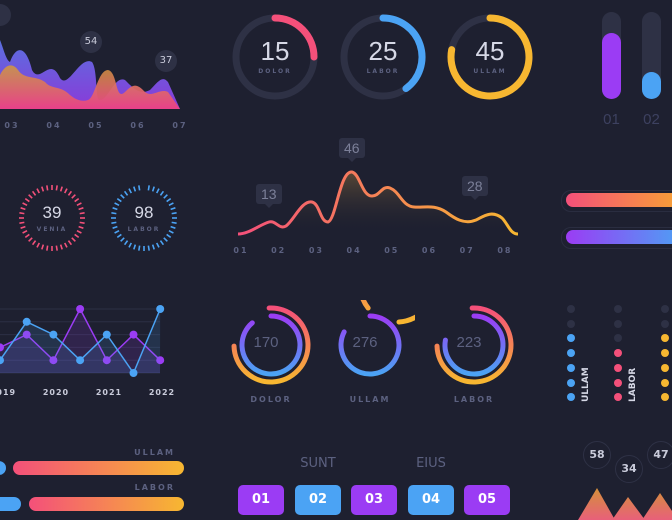 The width and height of the screenshot is (672, 520). What do you see at coordinates (597, 455) in the screenshot?
I see `peak-callout: 58` at bounding box center [597, 455].